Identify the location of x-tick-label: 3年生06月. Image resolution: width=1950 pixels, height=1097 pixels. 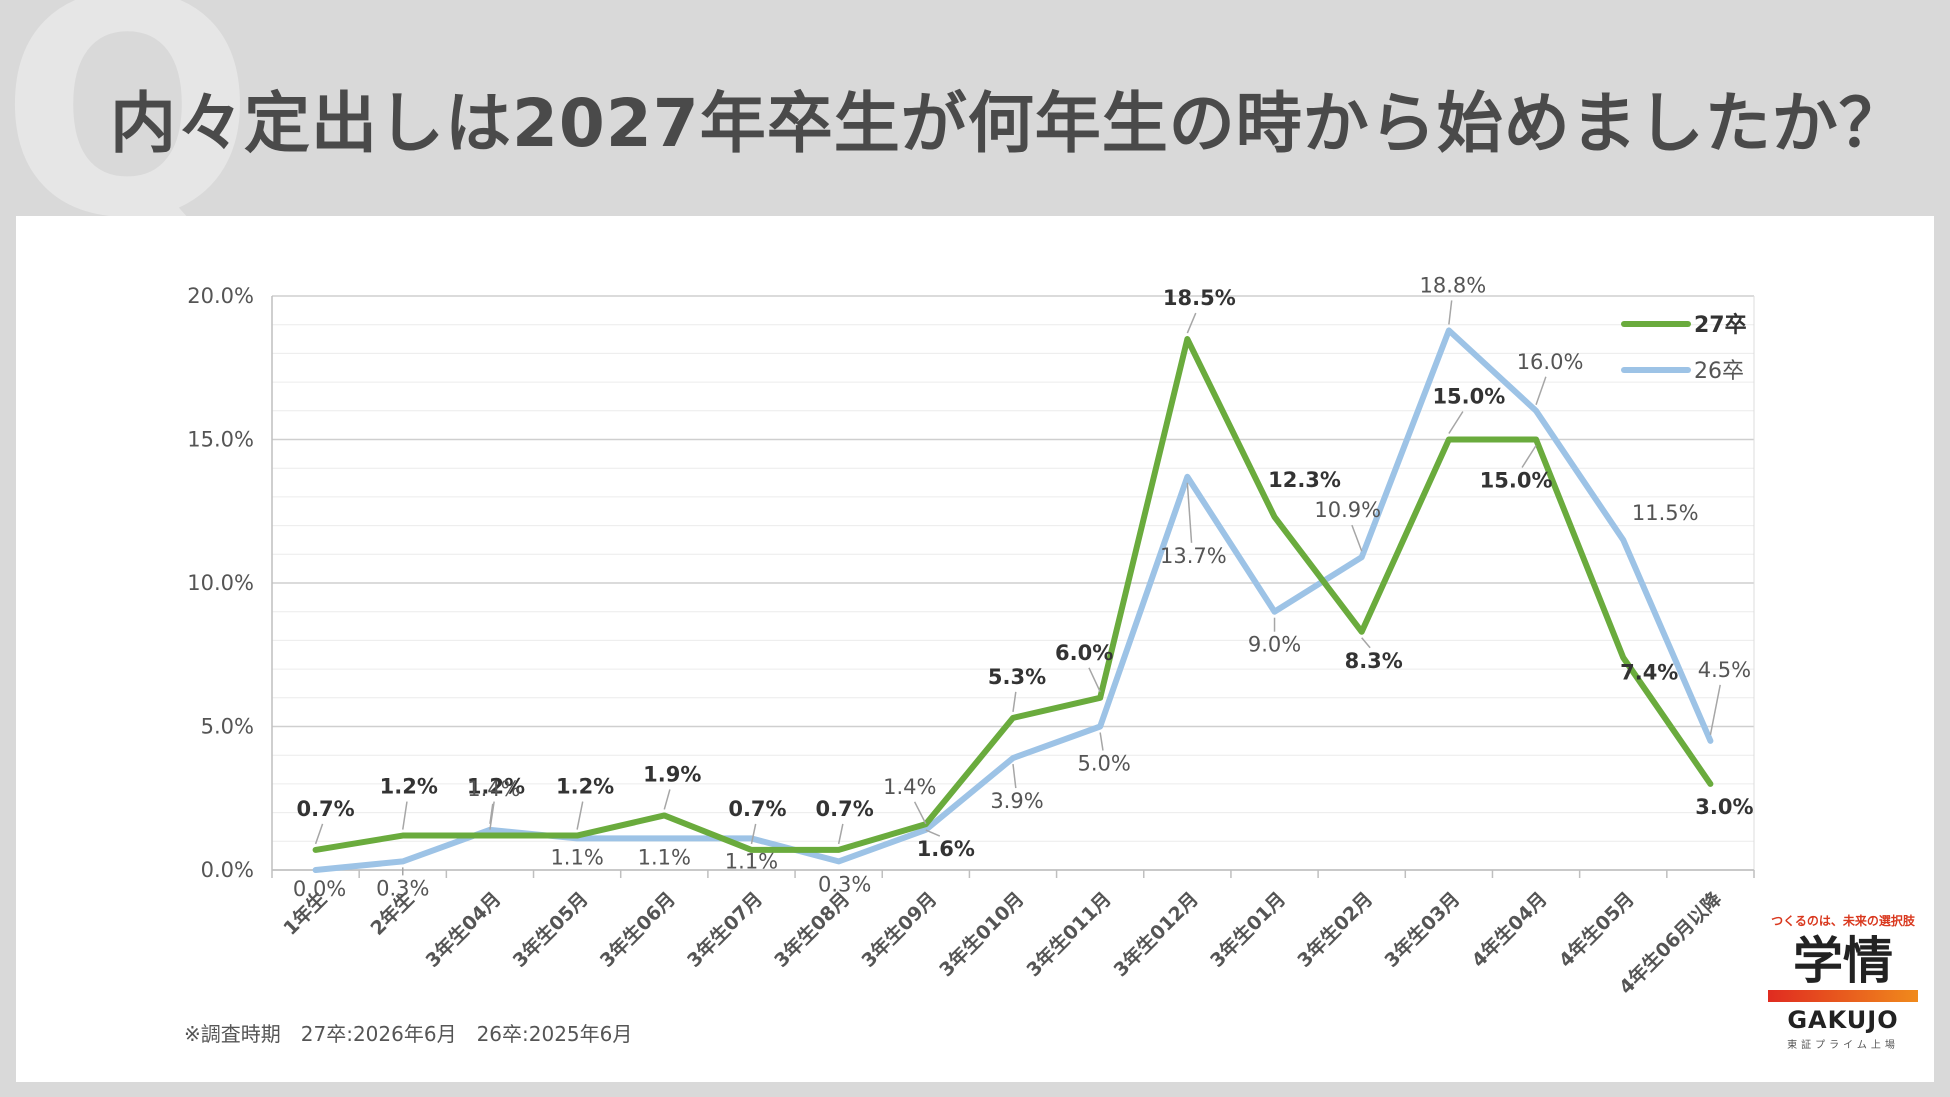
(637, 929).